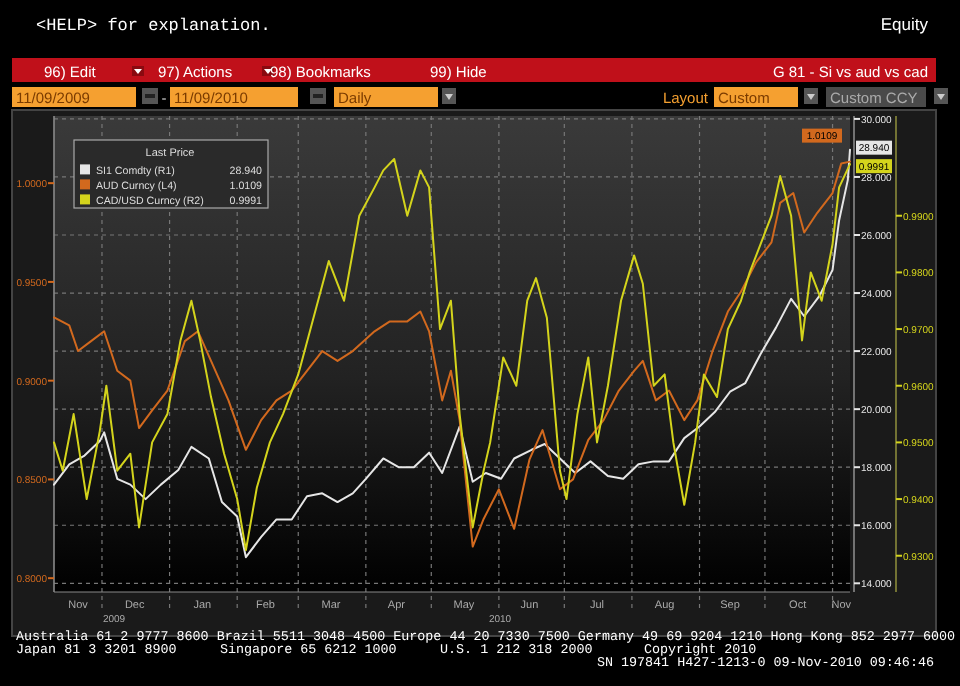 This screenshot has width=960, height=686. What do you see at coordinates (153, 26) in the screenshot?
I see `text: <HELP> for explanation.` at bounding box center [153, 26].